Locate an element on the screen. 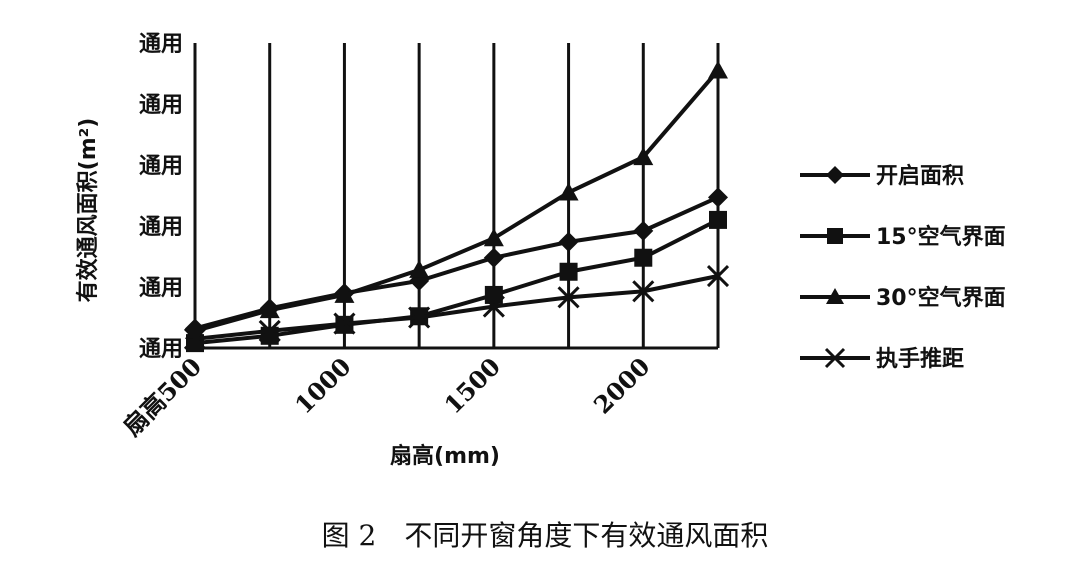  series-x is located at coordinates (456, 307).